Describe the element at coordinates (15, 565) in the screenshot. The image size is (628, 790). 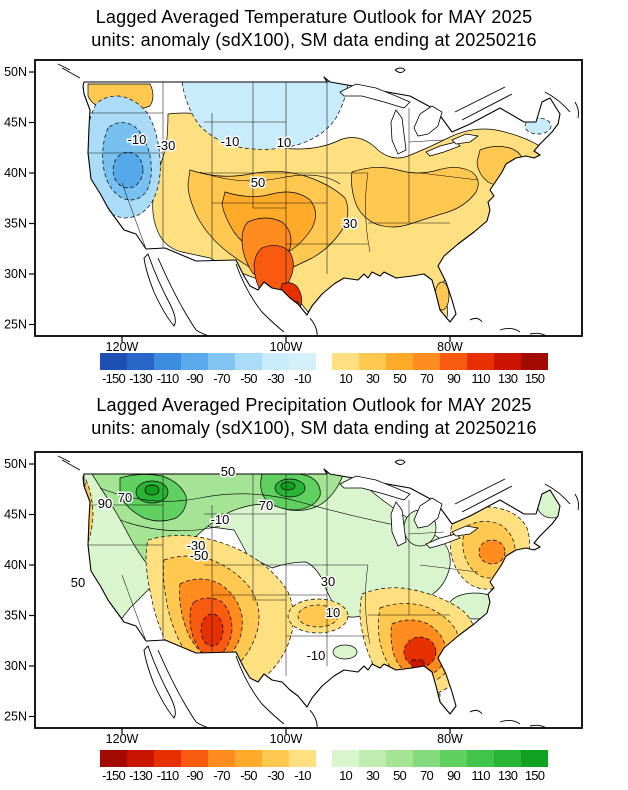
I see `latitude-label: 40N` at that location.